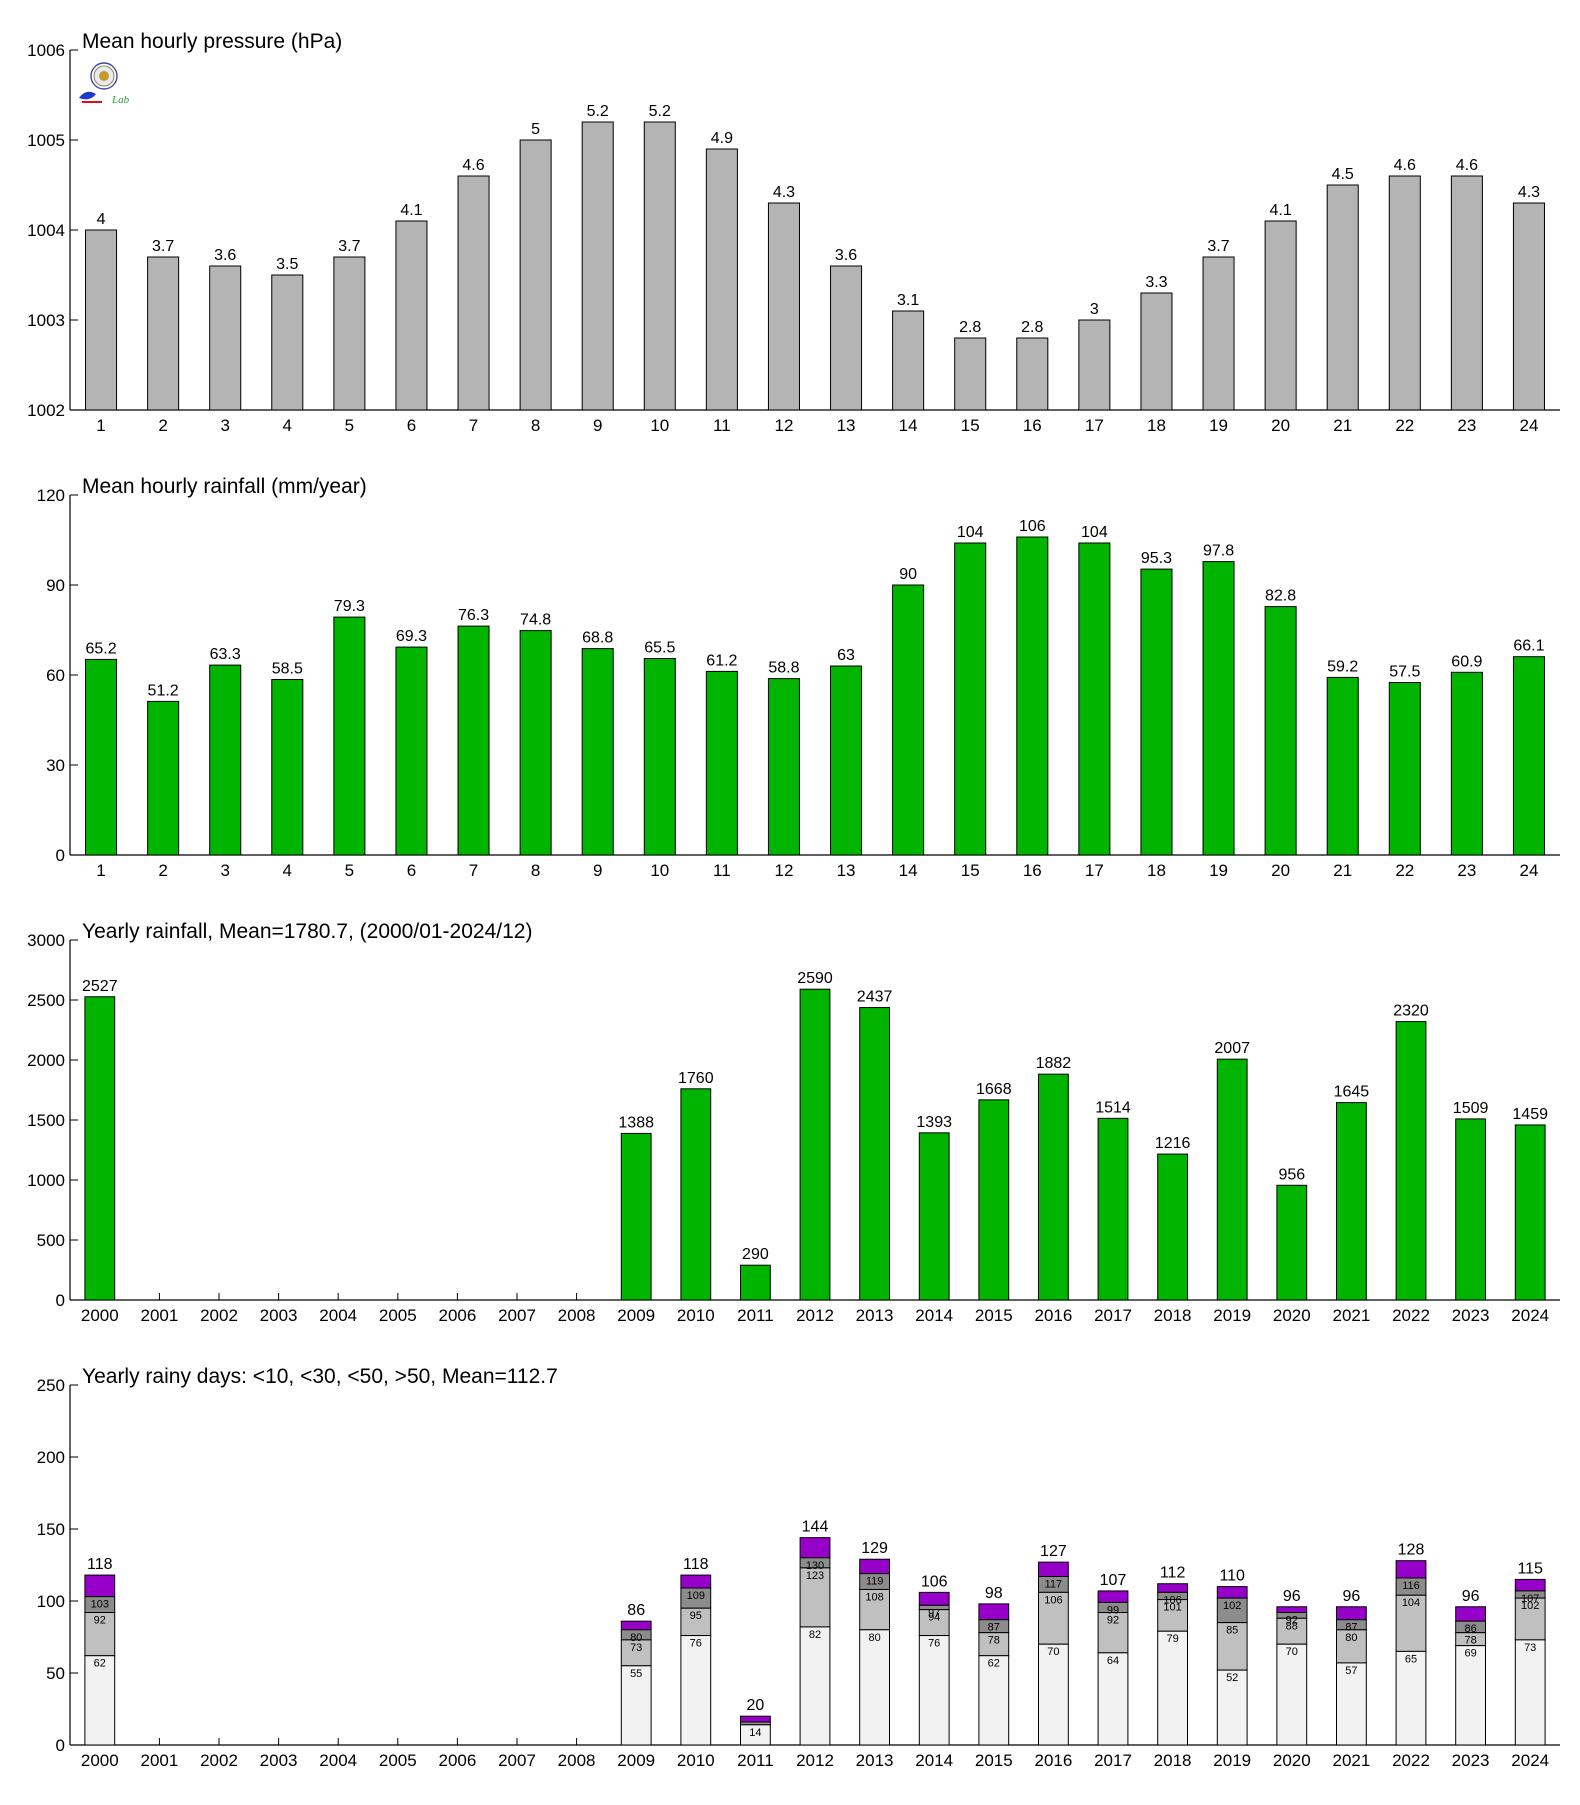  I want to click on bar-value-label: 2527, so click(100, 986).